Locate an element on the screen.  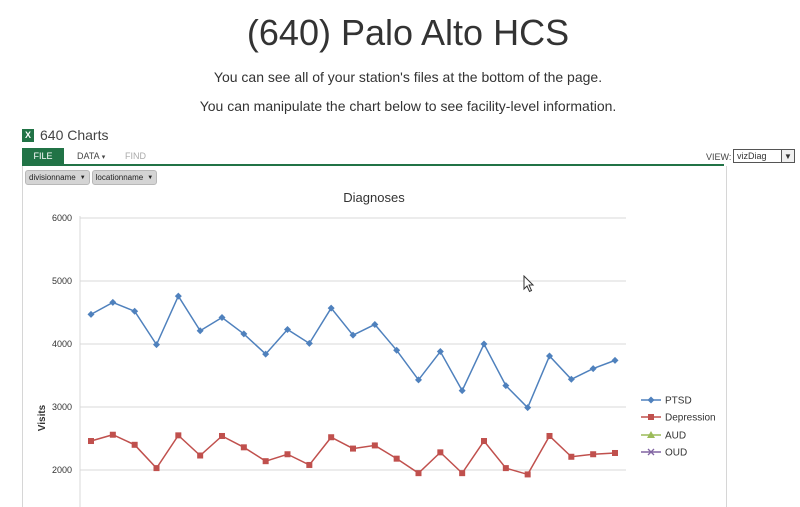
legend-item-depression: Depression is located at coordinates (678, 418).